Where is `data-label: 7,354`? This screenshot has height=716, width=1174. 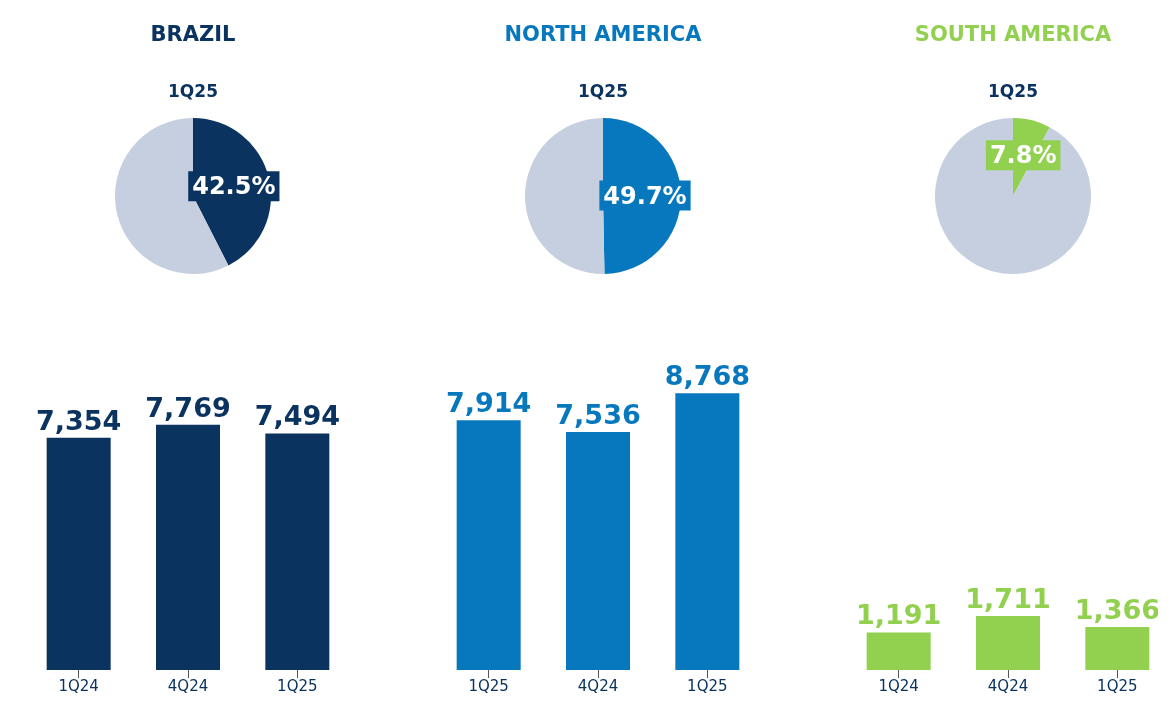 data-label: 7,354 is located at coordinates (78, 420).